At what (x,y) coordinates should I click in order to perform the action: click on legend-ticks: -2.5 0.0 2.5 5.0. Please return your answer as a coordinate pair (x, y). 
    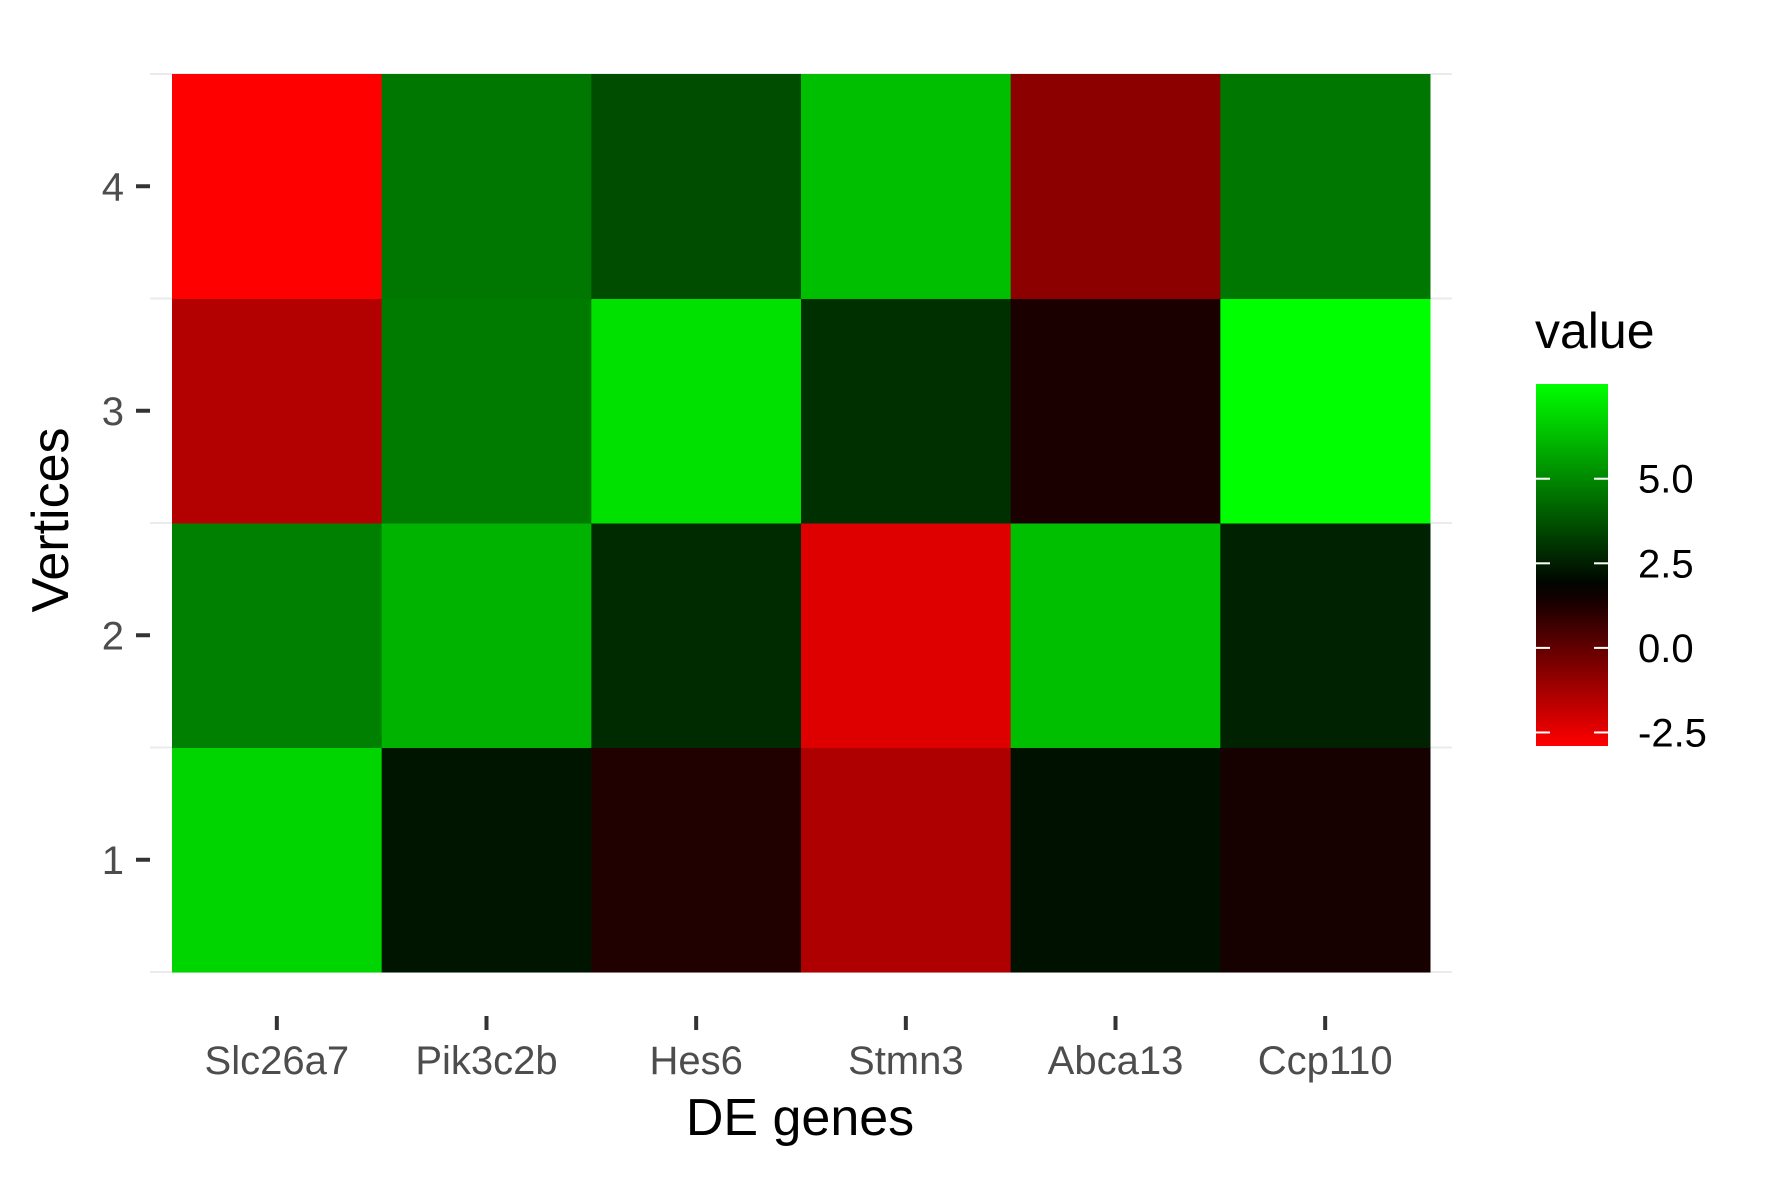
    Looking at the image, I should click on (1621, 606).